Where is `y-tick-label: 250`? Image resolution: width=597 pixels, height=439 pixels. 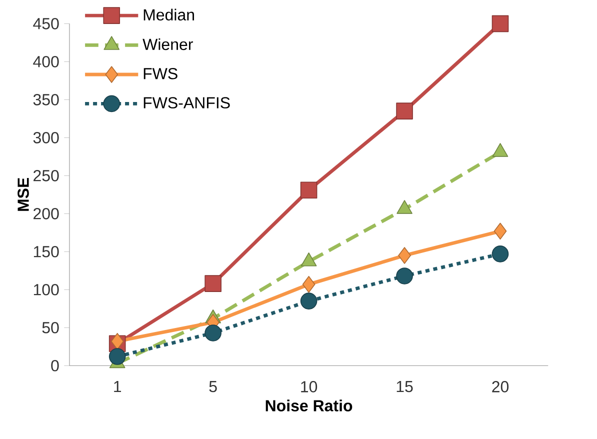
y-tick-label: 250 is located at coordinates (46, 176).